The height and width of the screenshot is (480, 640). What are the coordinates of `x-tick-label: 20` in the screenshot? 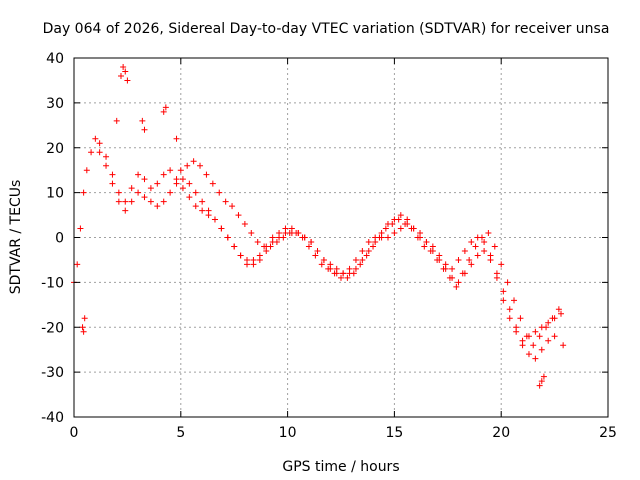 It's located at (501, 433).